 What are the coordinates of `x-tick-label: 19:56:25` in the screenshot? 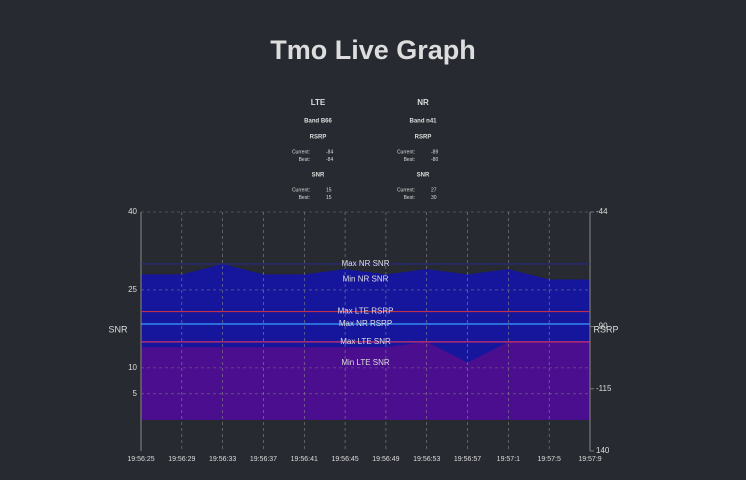 It's located at (140, 459).